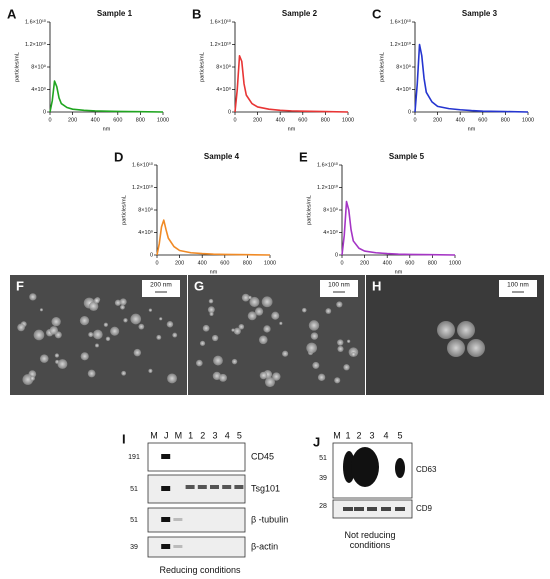 This screenshot has height=579, width=550. I want to click on lane-label: 3, so click(371, 435).